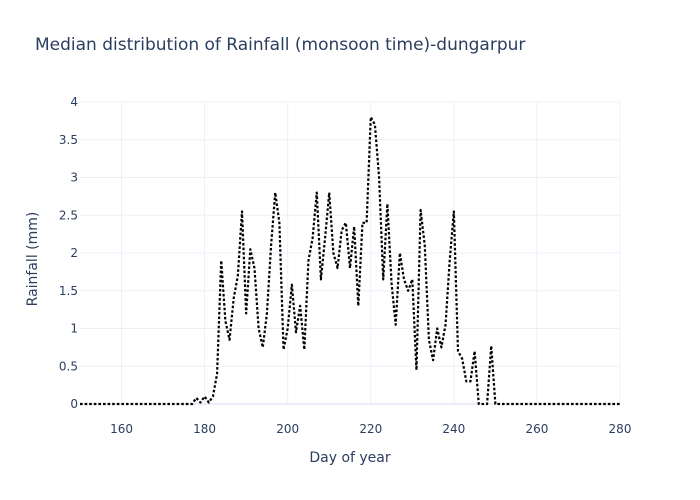  Describe the element at coordinates (620, 429) in the screenshot. I see `x-tick-label: 280` at that location.